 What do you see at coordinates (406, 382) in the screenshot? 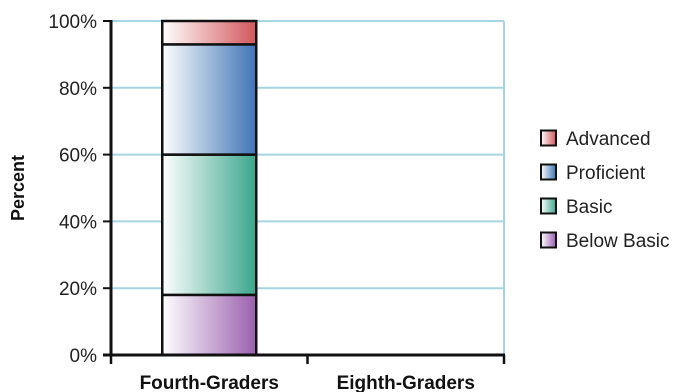
I see `category-label: Eighth-Graders` at bounding box center [406, 382].